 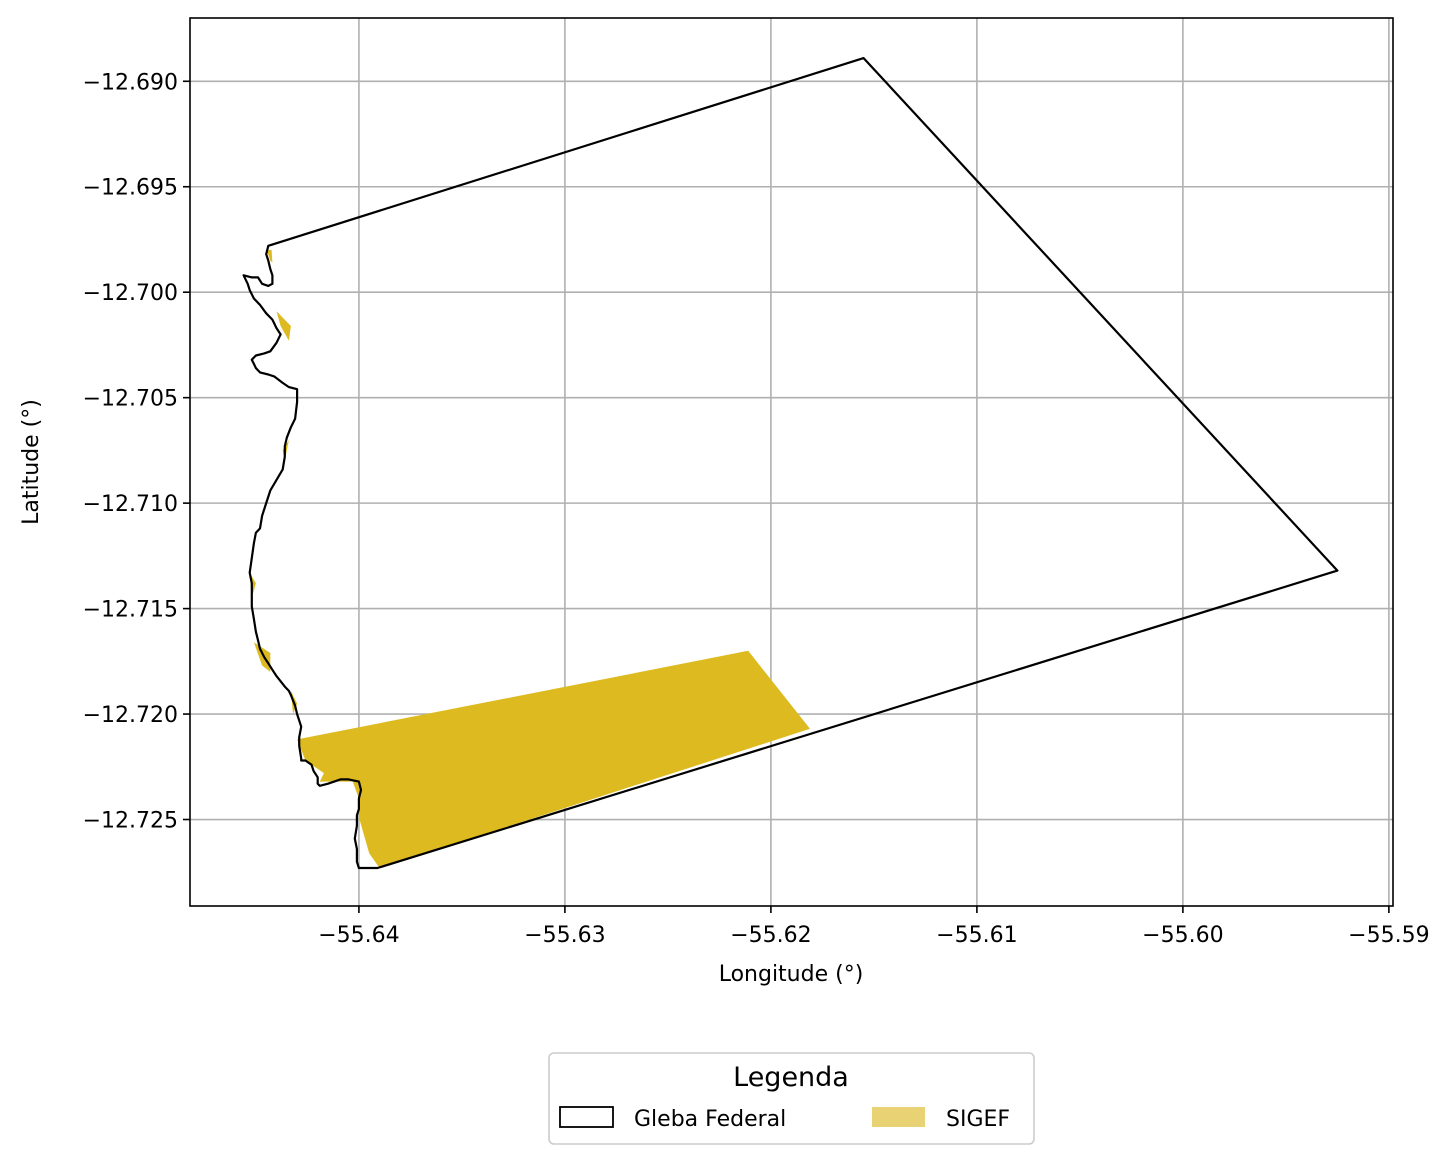 What do you see at coordinates (1182, 935) in the screenshot?
I see `x-tick-label: −55.60` at bounding box center [1182, 935].